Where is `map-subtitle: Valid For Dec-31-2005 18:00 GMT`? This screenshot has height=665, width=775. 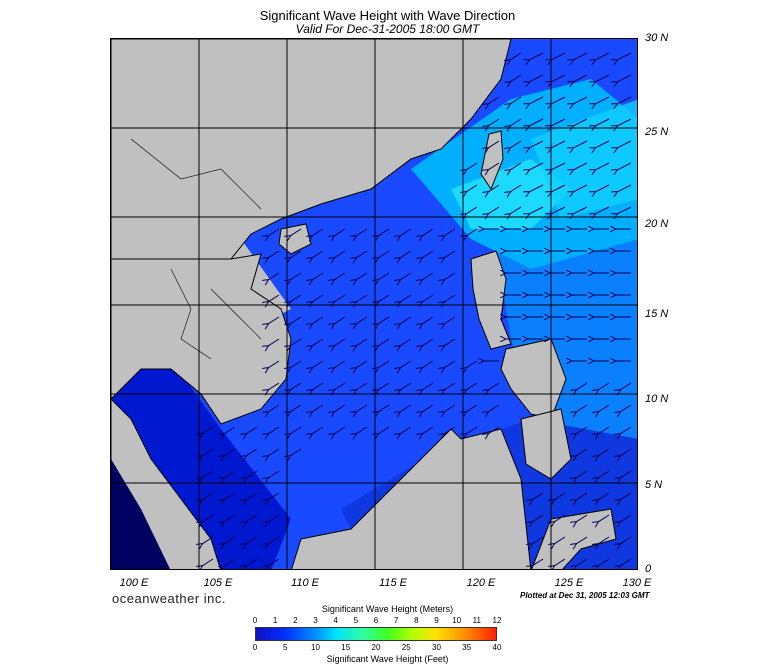 map-subtitle: Valid For Dec-31-2005 18:00 GMT is located at coordinates (387, 29).